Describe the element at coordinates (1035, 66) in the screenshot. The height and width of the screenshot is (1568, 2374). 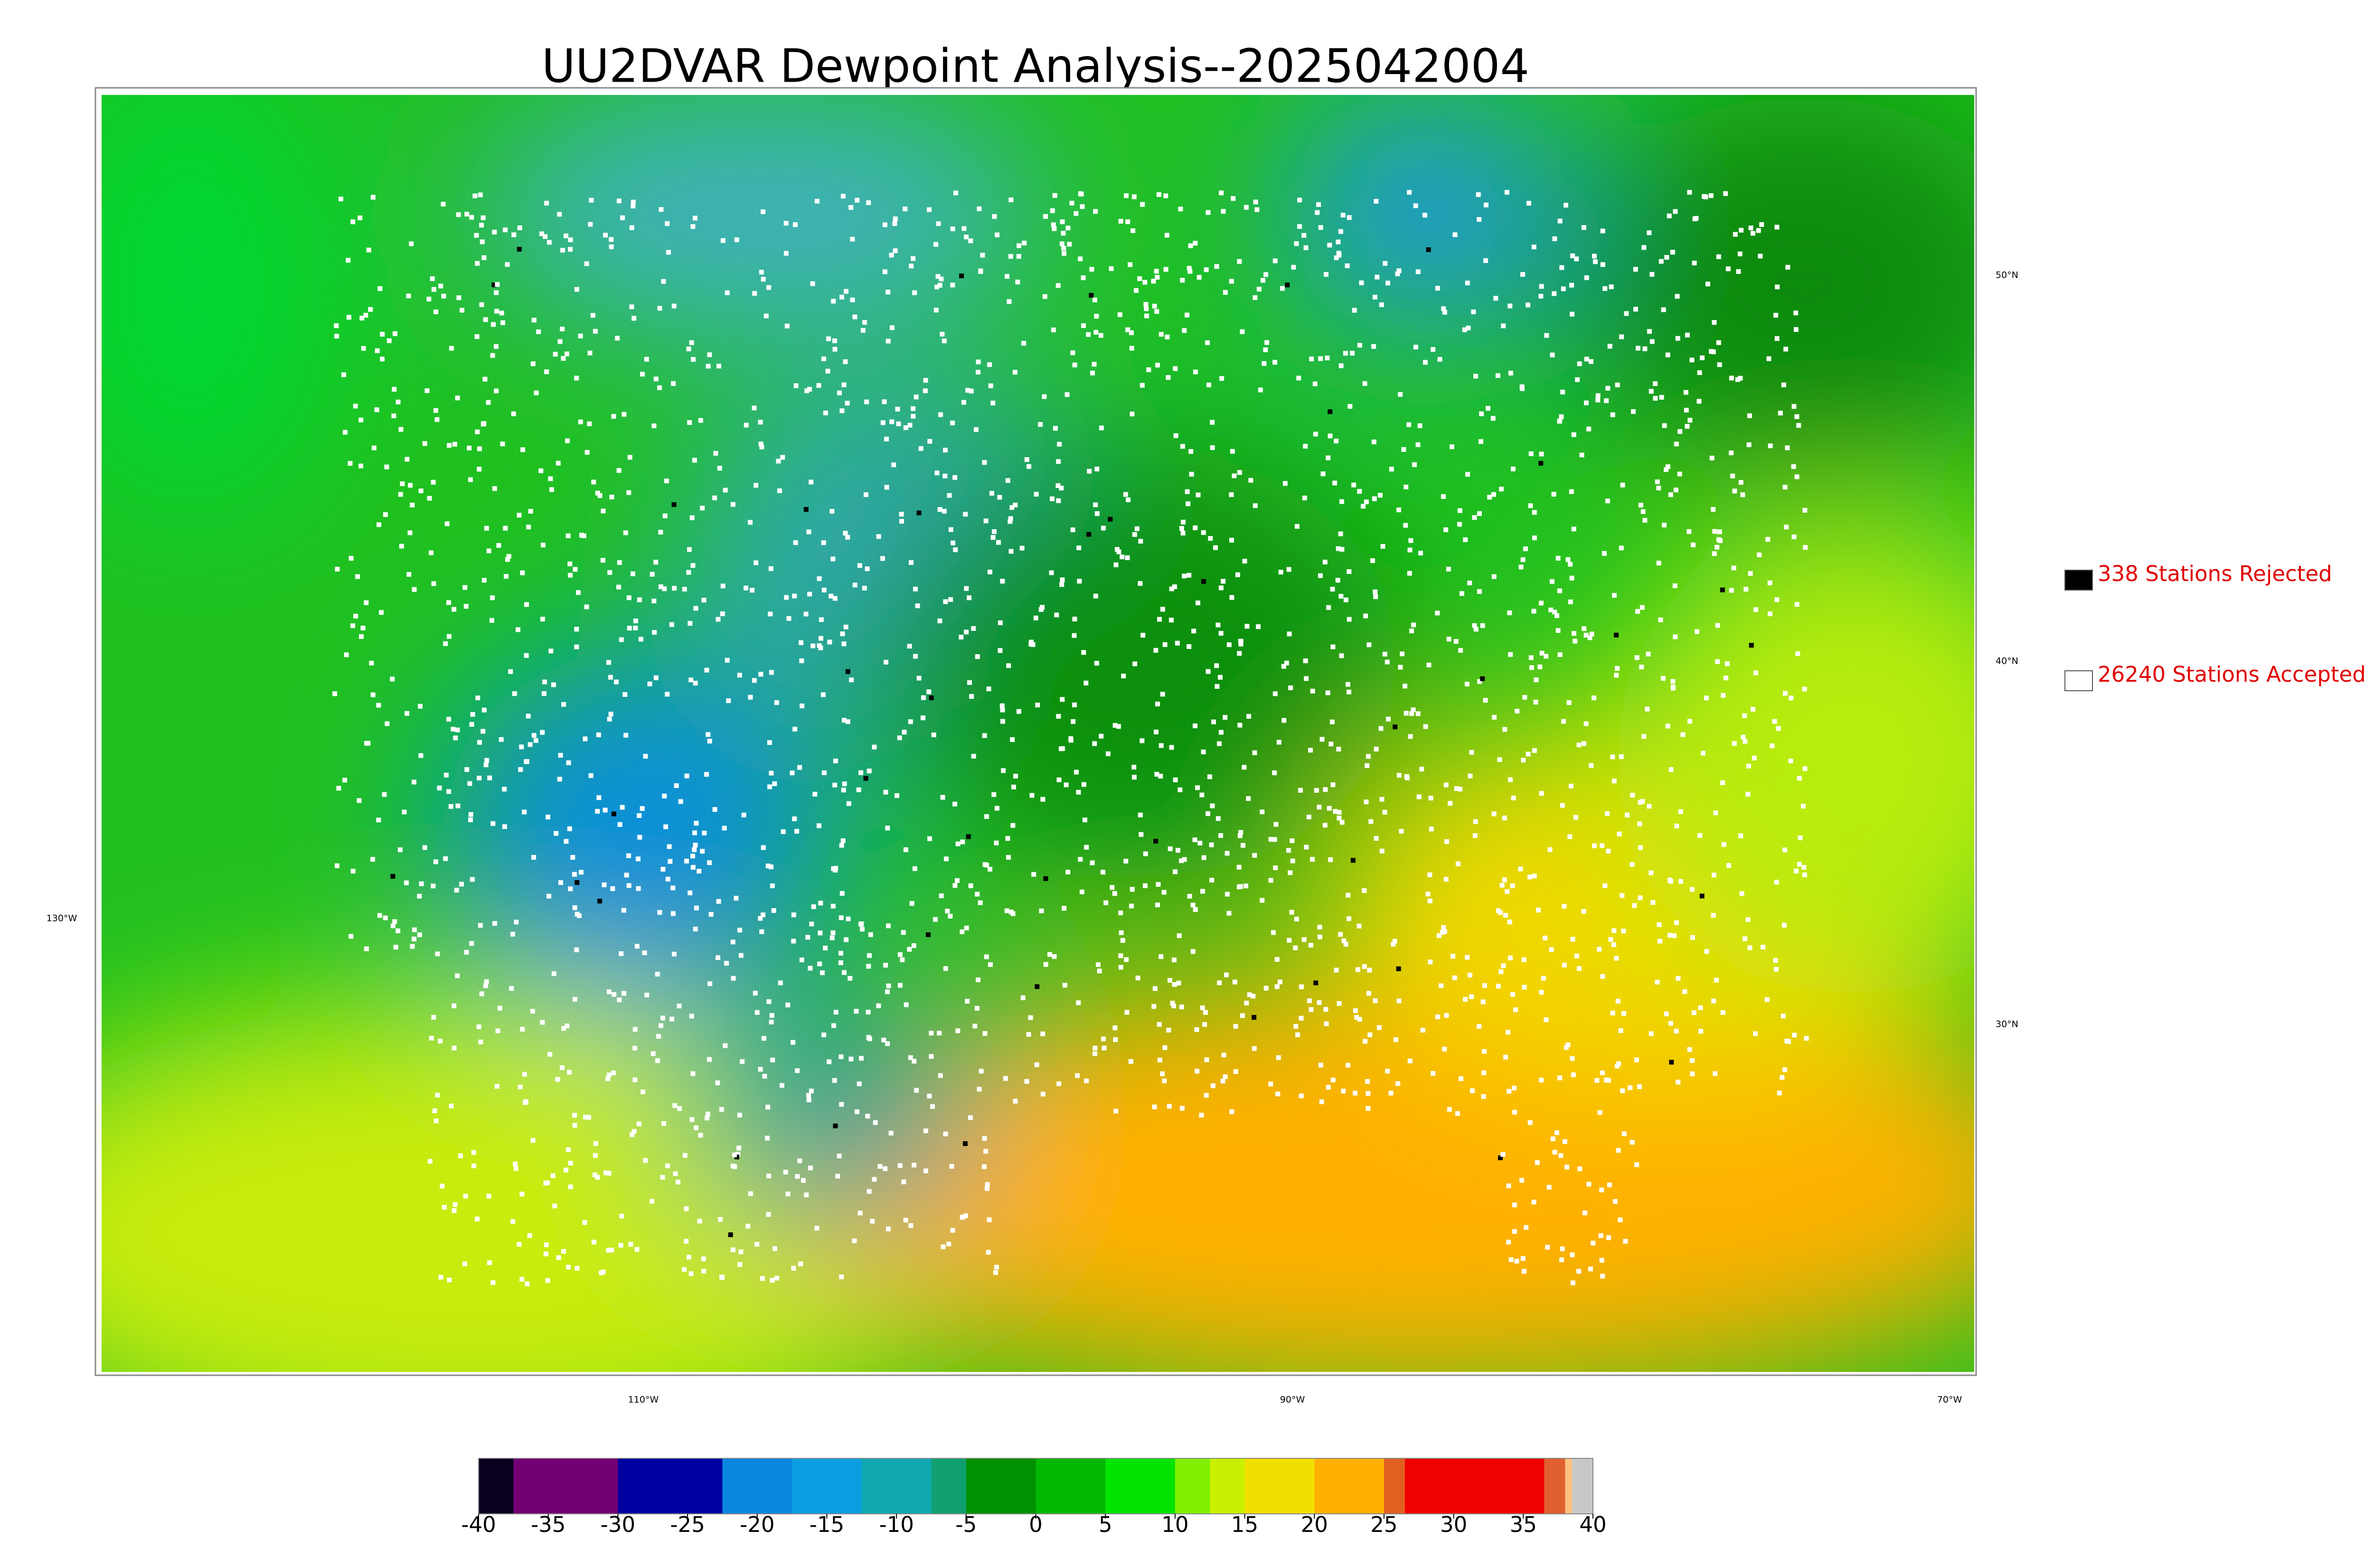
I see `title: UU2DVAR Dewpoint Analysis--2025042004` at that location.